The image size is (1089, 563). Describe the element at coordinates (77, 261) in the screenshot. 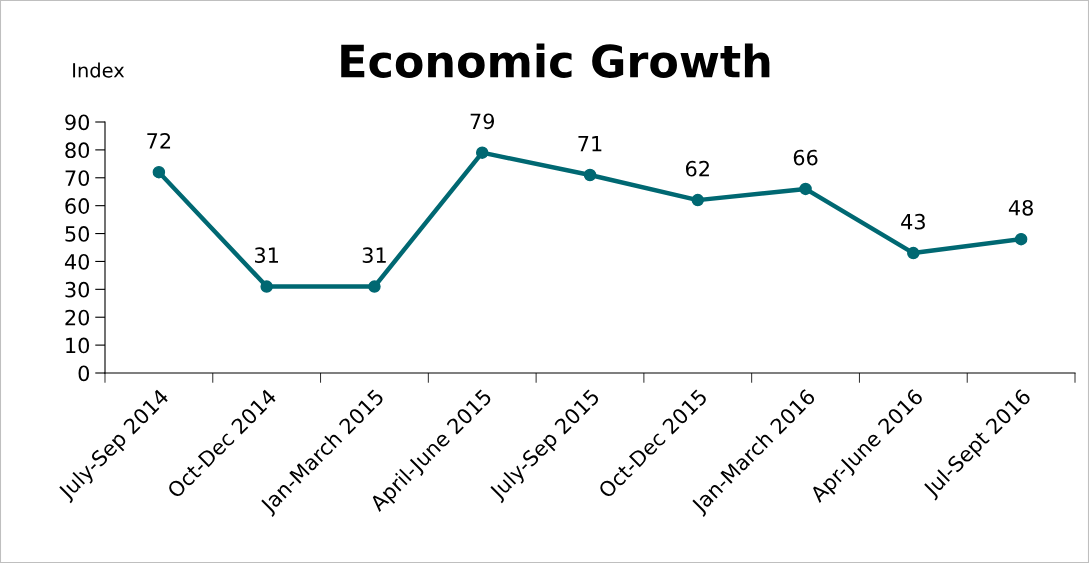

I see `y-tick-label: 40` at that location.